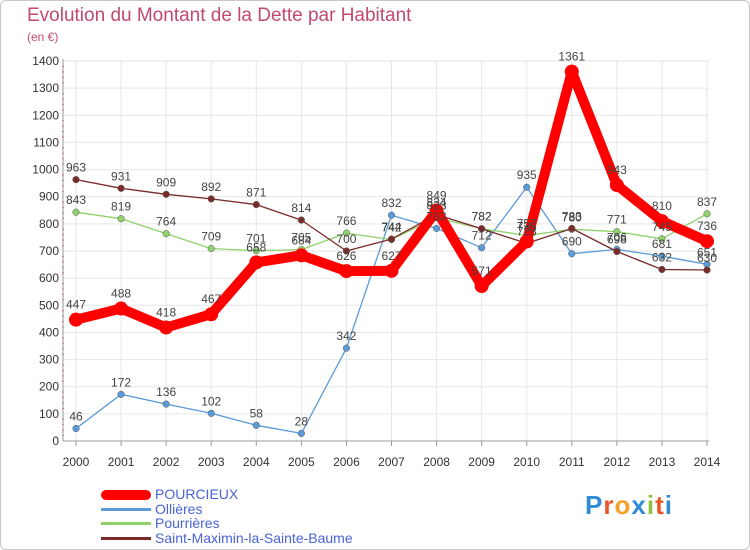  What do you see at coordinates (662, 206) in the screenshot?
I see `data-label-pourcieux: 810` at bounding box center [662, 206].